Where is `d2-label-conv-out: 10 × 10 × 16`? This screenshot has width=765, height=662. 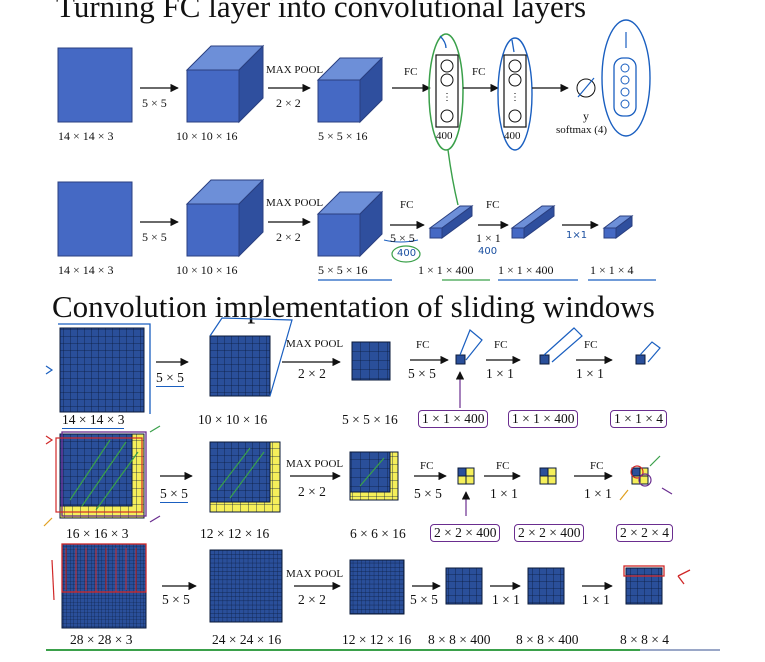
d2-label-conv-out: 10 × 10 × 16 is located at coordinates (207, 270).